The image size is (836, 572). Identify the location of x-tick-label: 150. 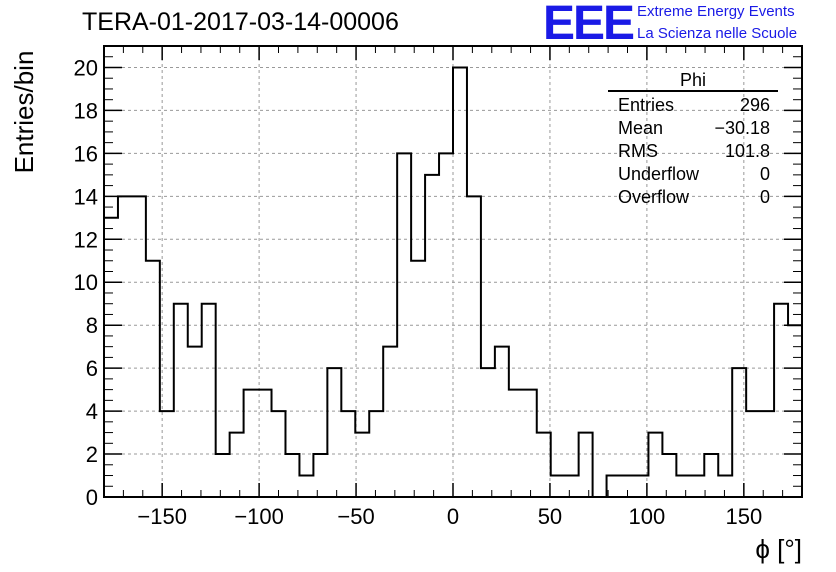
(743, 516).